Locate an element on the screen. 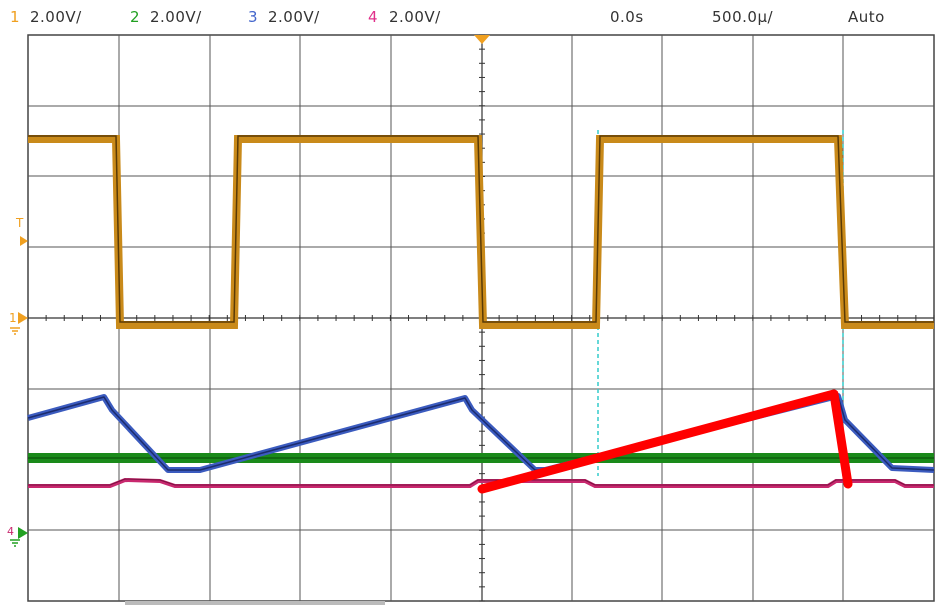 The height and width of the screenshot is (611, 944). ch2-scale: 2.00V/ is located at coordinates (176, 17).